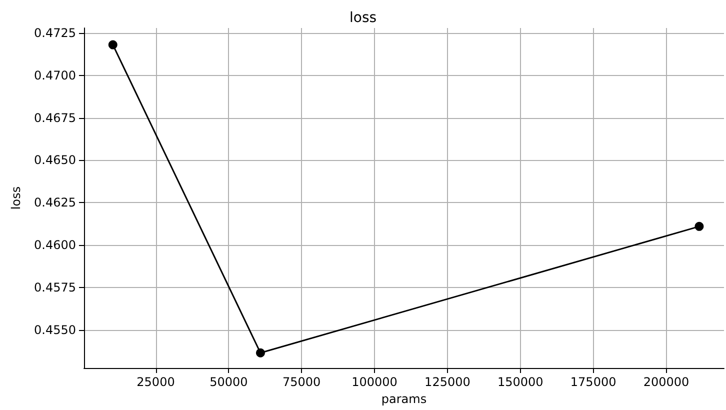  What do you see at coordinates (55, 160) in the screenshot?
I see `y-tick-label: 0.4650` at bounding box center [55, 160].